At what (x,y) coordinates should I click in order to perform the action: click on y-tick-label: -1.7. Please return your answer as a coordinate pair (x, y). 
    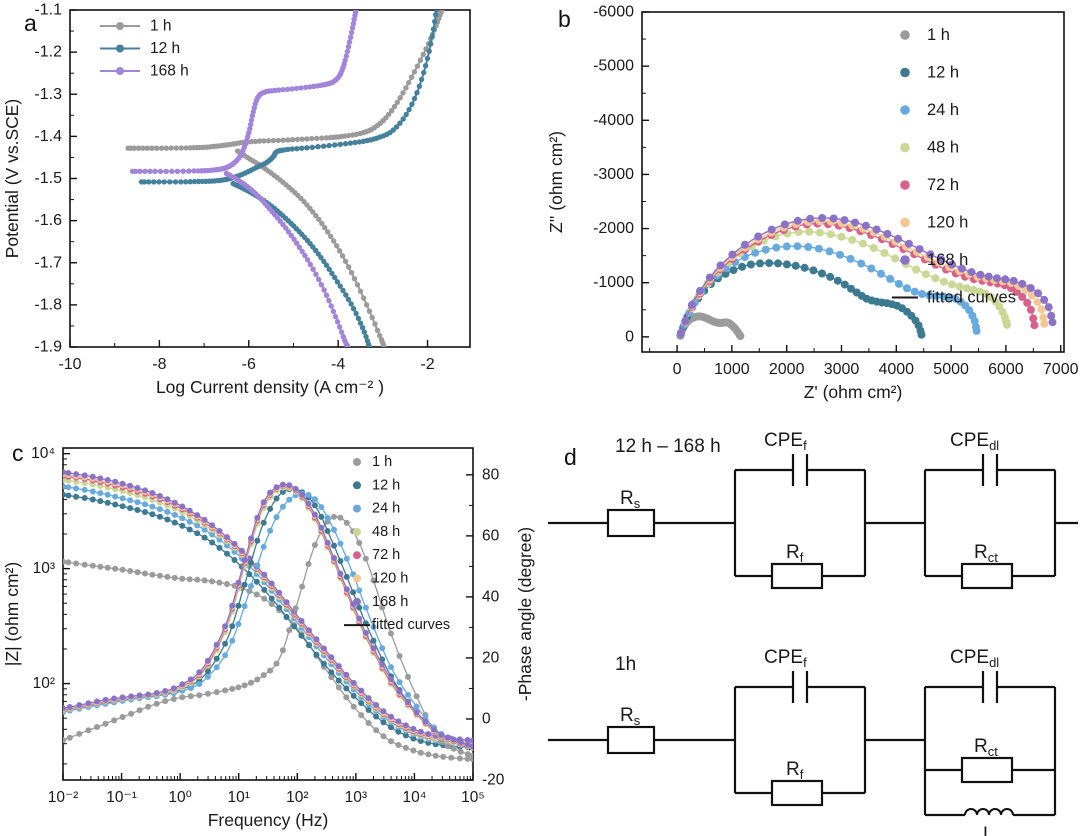
    Looking at the image, I should click on (48, 262).